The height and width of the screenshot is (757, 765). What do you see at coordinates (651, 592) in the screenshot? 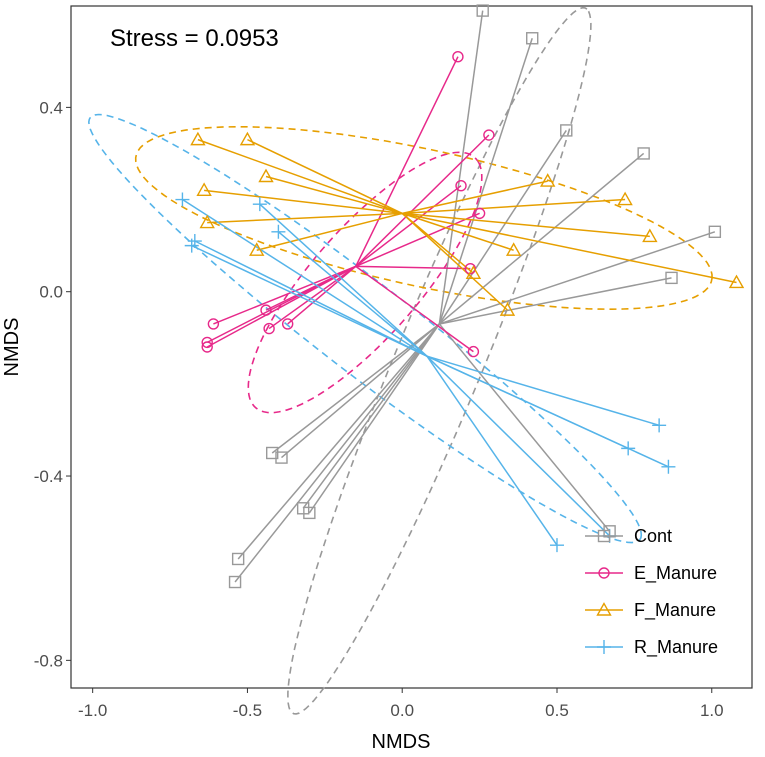
I see `legend: Cont E_Manure F_Manure R_Manure` at bounding box center [651, 592].